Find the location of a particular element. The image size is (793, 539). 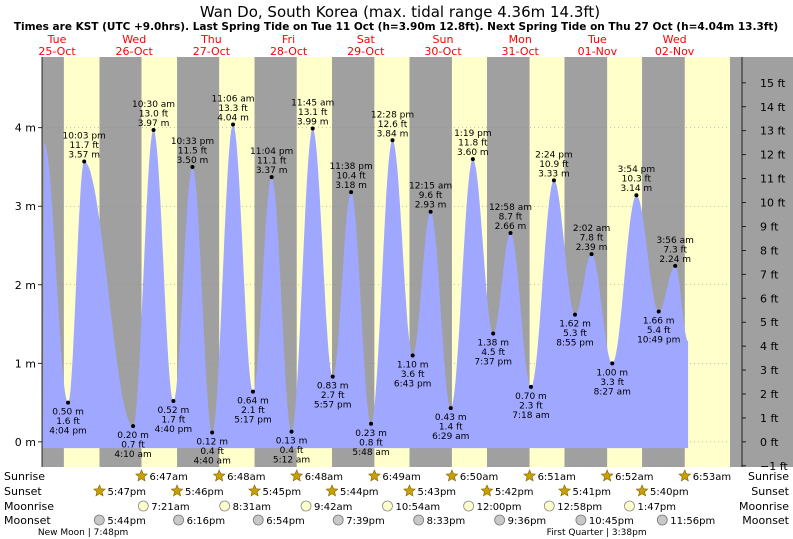

day-header-date: 31-Oct is located at coordinates (521, 51).